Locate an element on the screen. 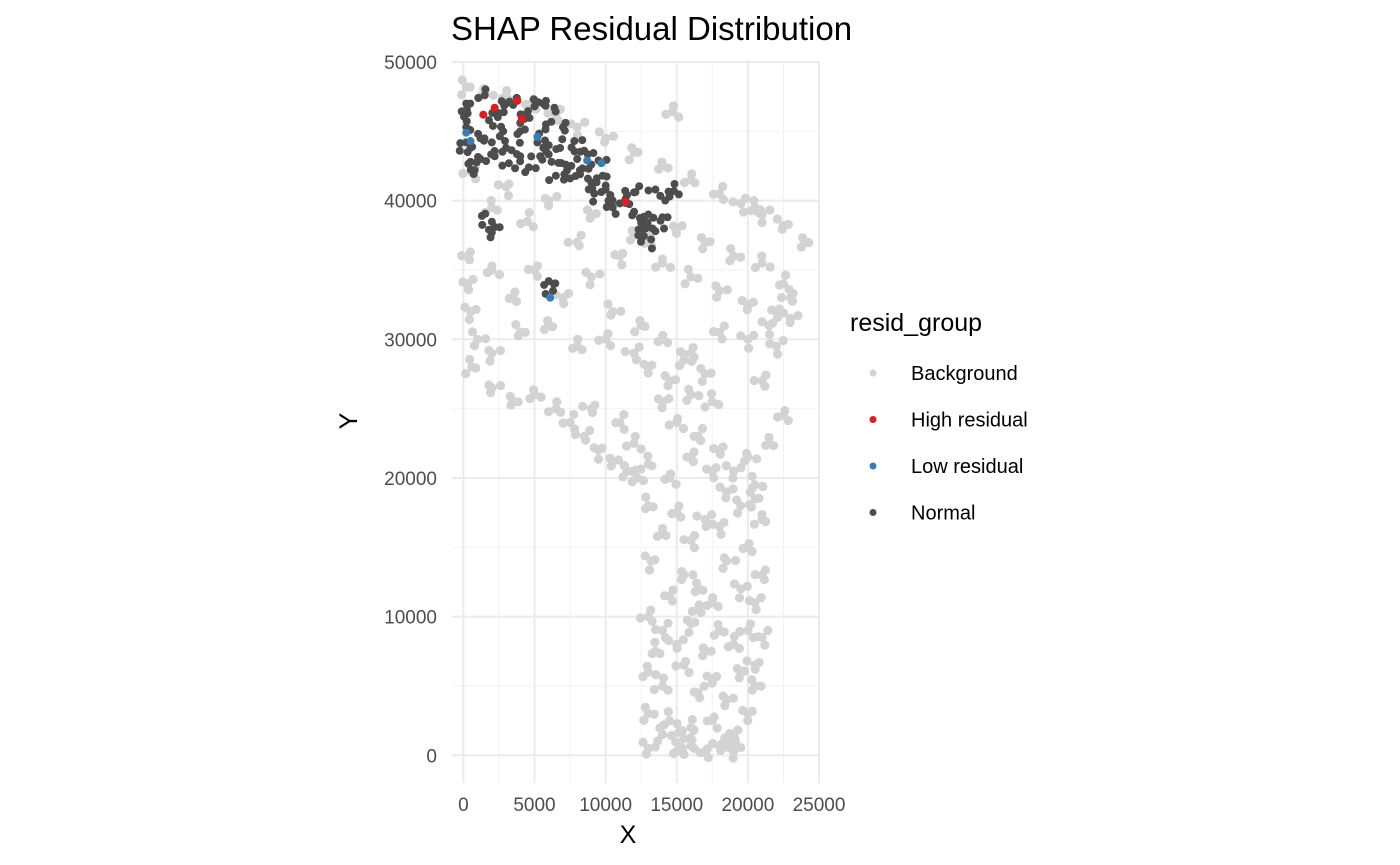 The image size is (1400, 865). chart-title: SHAP Residual Distribution is located at coordinates (651, 28).